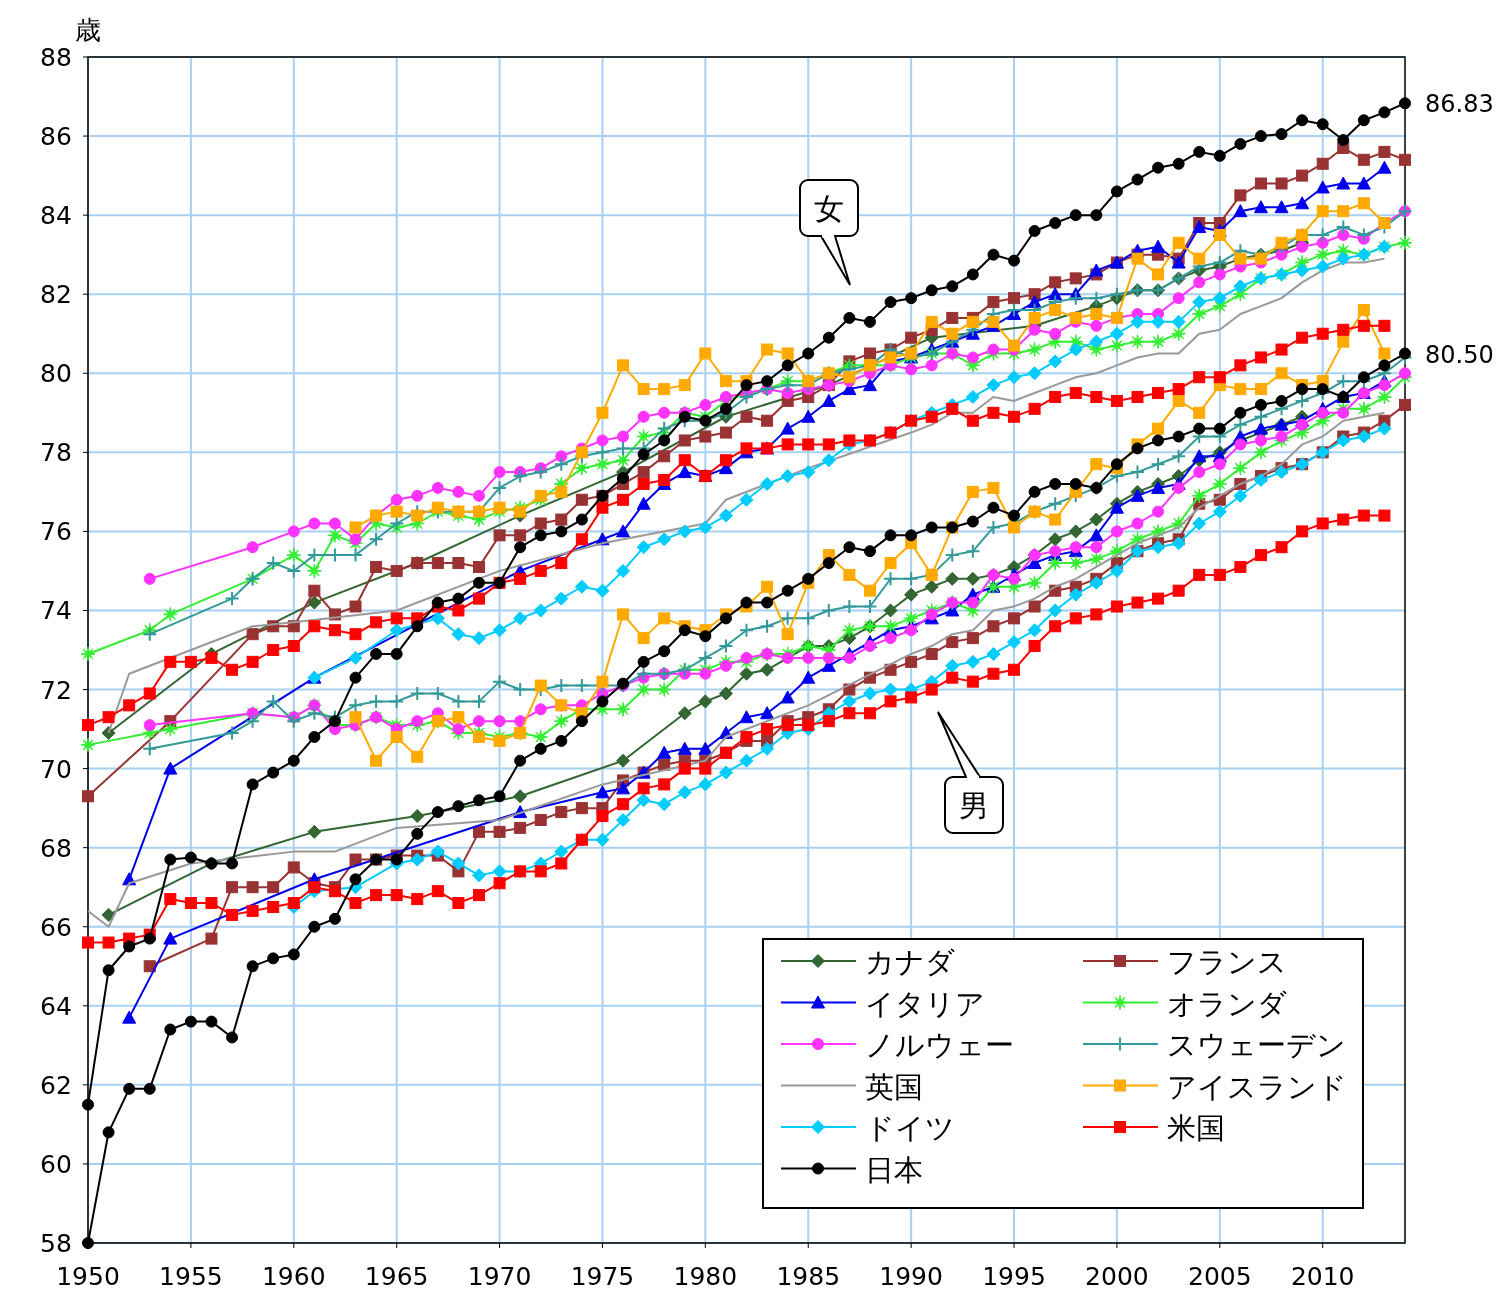 The width and height of the screenshot is (1506, 1290). Describe the element at coordinates (1219, 1276) in the screenshot. I see `x-tick-label: 2005` at that location.